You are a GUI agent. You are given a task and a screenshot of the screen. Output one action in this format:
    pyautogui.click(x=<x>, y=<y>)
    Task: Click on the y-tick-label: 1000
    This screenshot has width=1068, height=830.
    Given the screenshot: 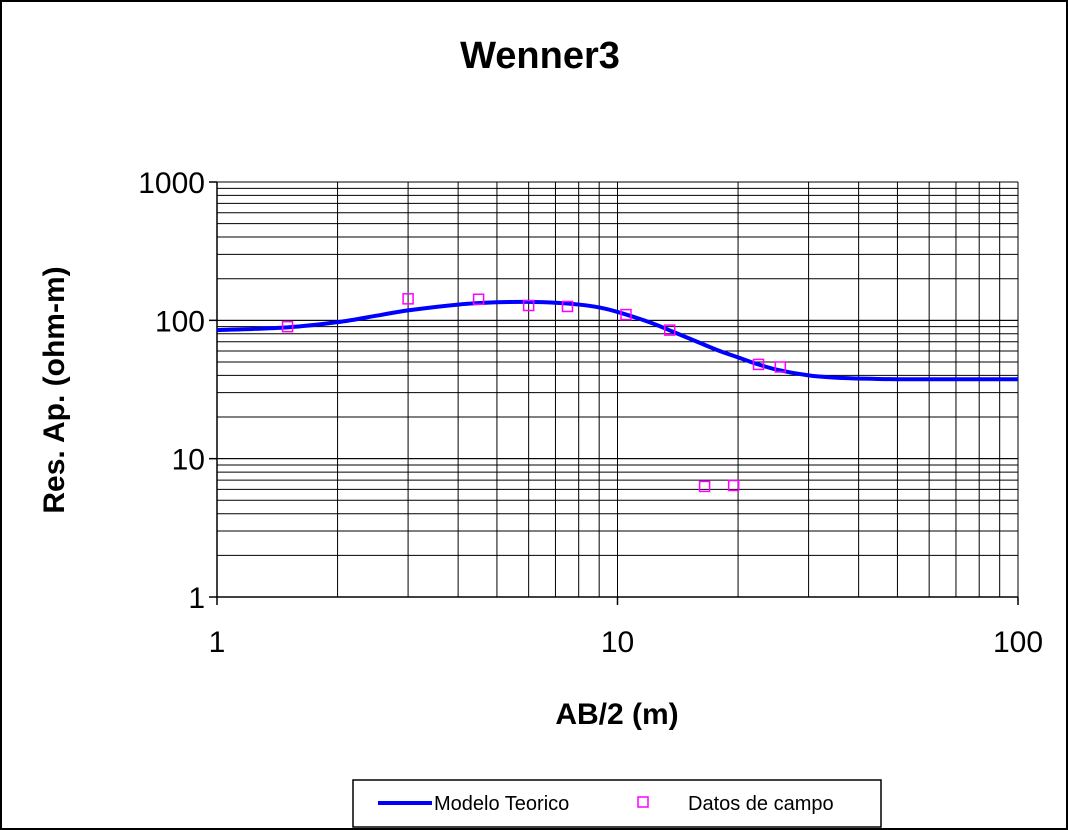 What is the action you would take?
    pyautogui.click(x=171, y=183)
    